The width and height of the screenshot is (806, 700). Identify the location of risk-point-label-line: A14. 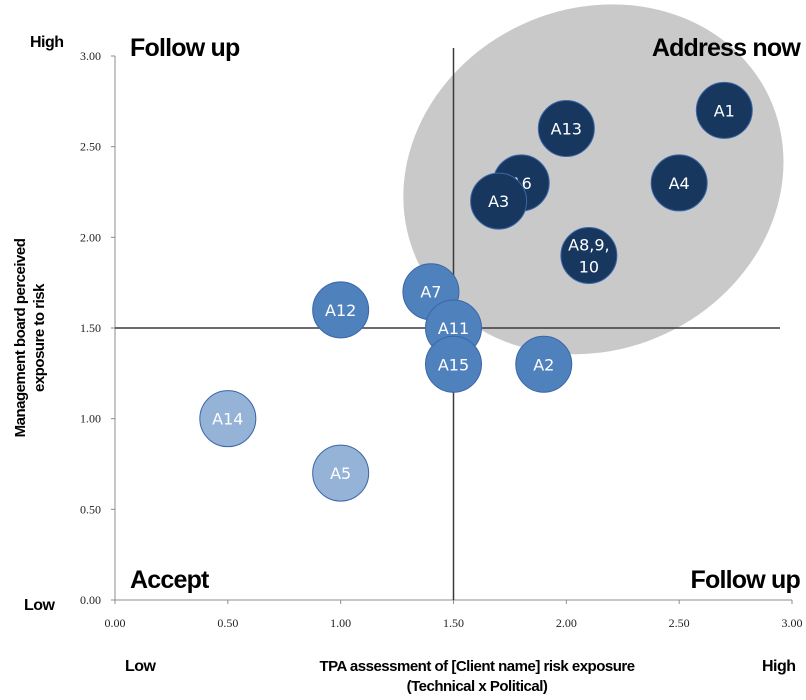
(227, 419).